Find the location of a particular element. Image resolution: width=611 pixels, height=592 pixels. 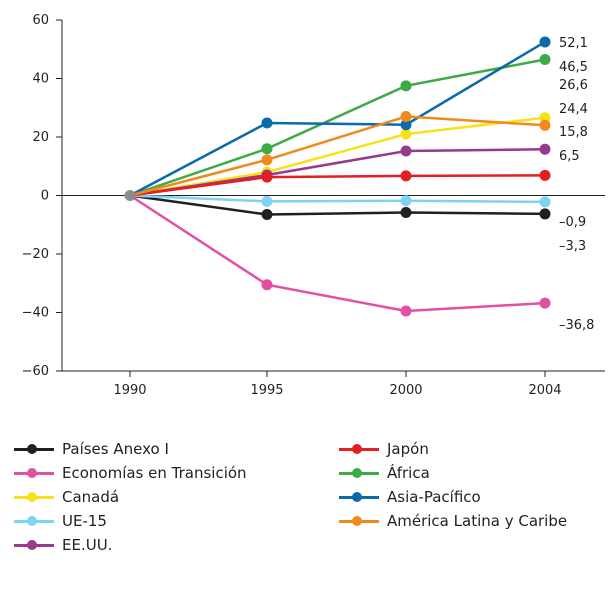

legend-item: América Latina y Caribe is located at coordinates (452, 521).